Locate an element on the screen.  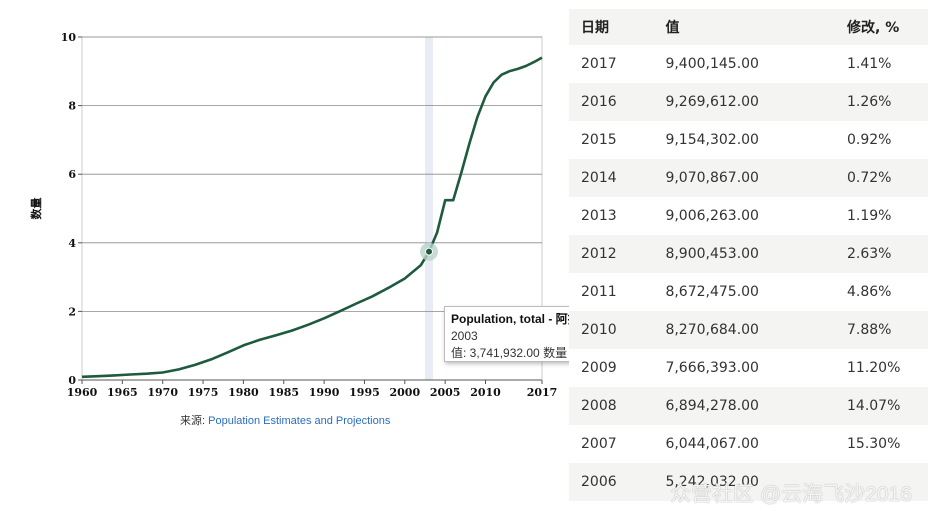
tooltip-year: 2003 is located at coordinates (464, 336).